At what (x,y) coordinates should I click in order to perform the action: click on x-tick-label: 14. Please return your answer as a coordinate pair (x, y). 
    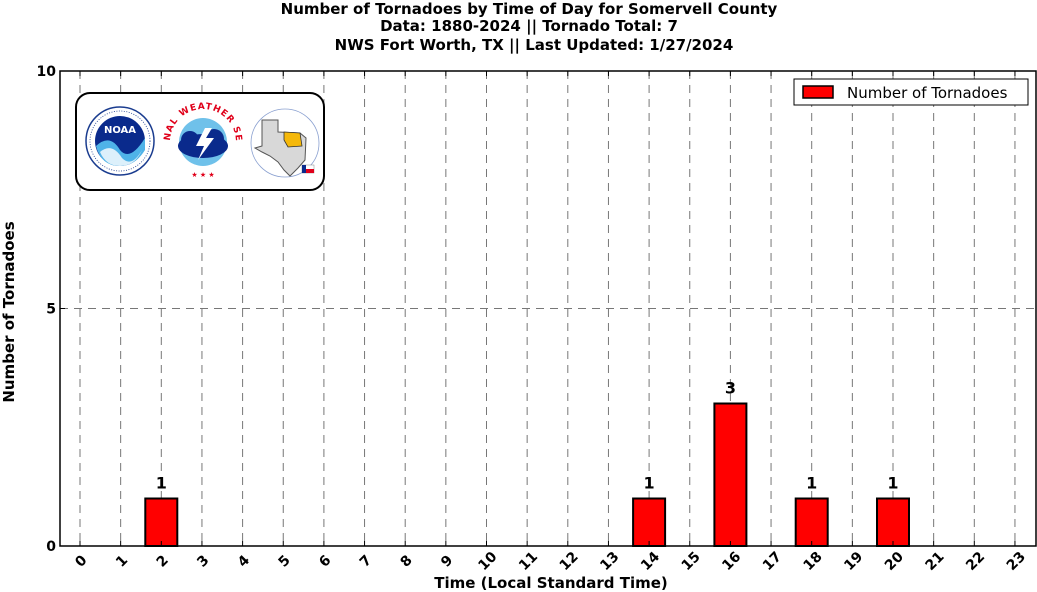
    Looking at the image, I should click on (650, 561).